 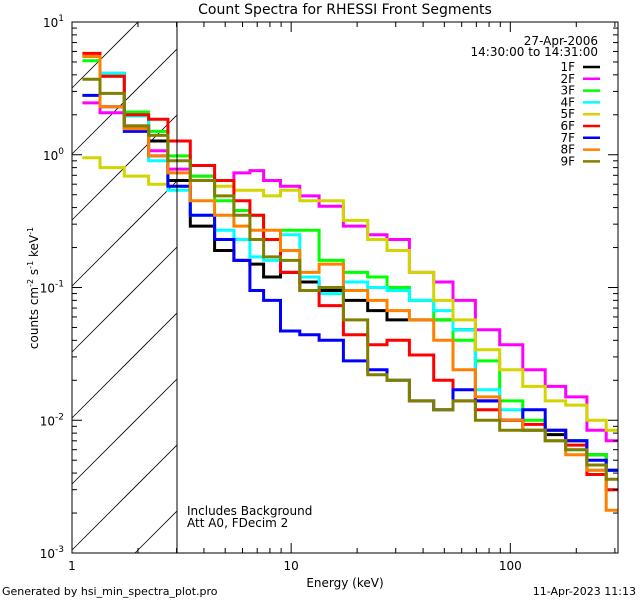 What do you see at coordinates (567, 126) in the screenshot?
I see `legend-label-6f: 6F` at bounding box center [567, 126].